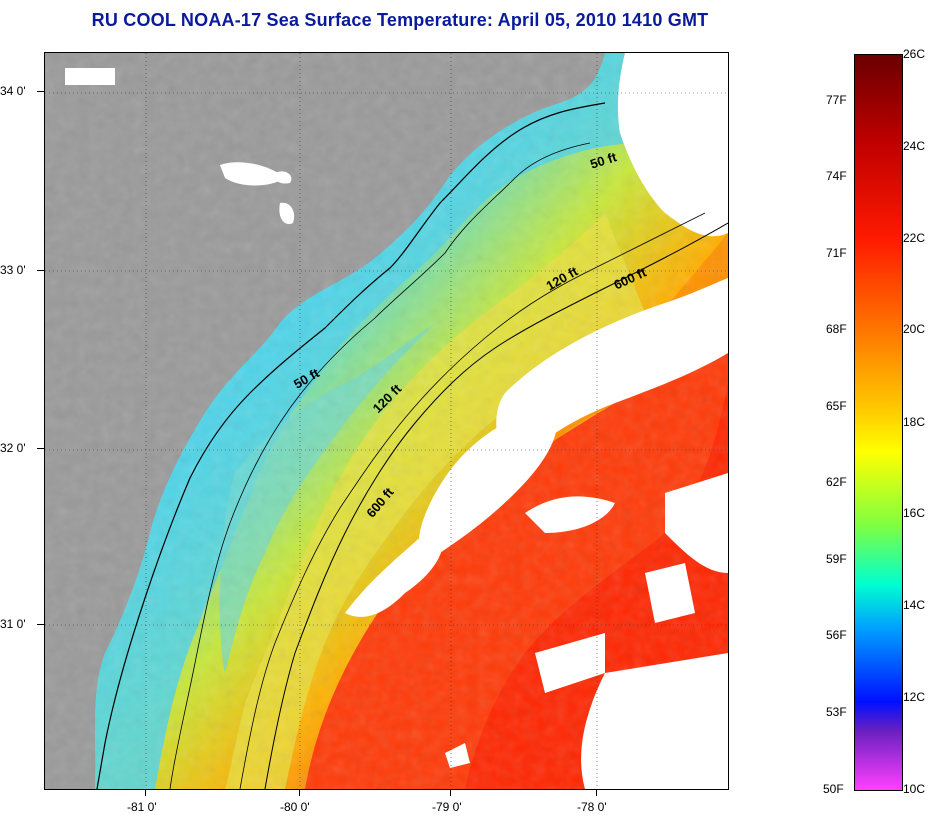 This screenshot has width=936, height=817. What do you see at coordinates (142, 807) in the screenshot?
I see `longitude-label-81: -81 0'` at bounding box center [142, 807].